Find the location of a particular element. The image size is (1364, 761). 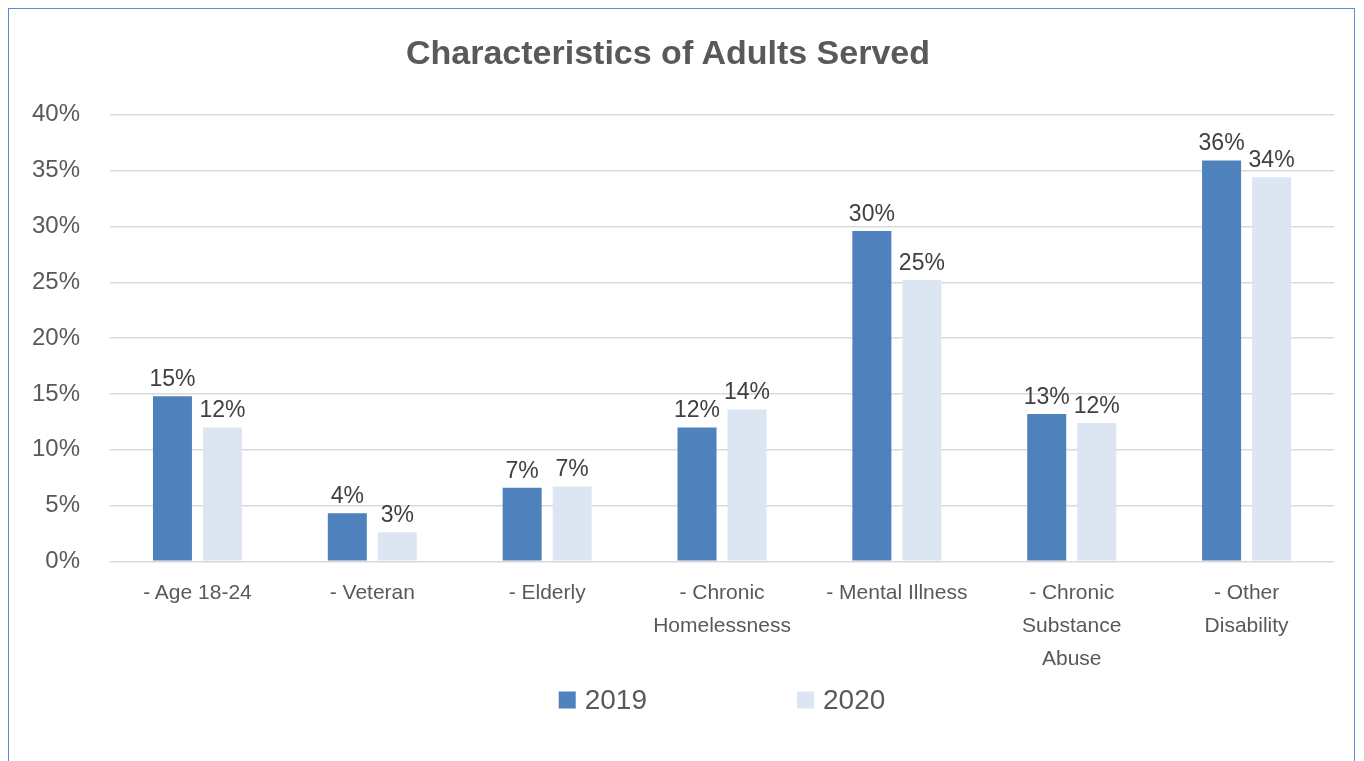

x-tick-label: - Other Disability is located at coordinates (1247, 608).